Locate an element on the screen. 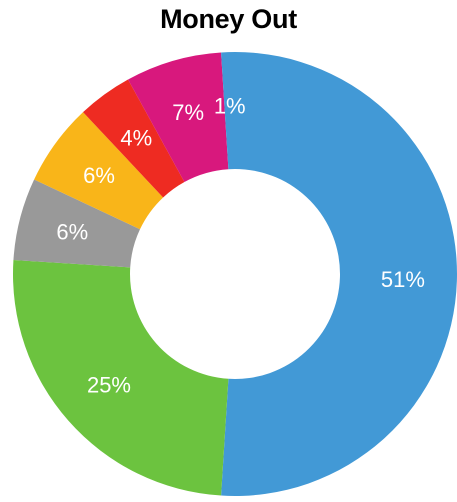 The image size is (457, 502). slice-label-6: 7% is located at coordinates (188, 112).